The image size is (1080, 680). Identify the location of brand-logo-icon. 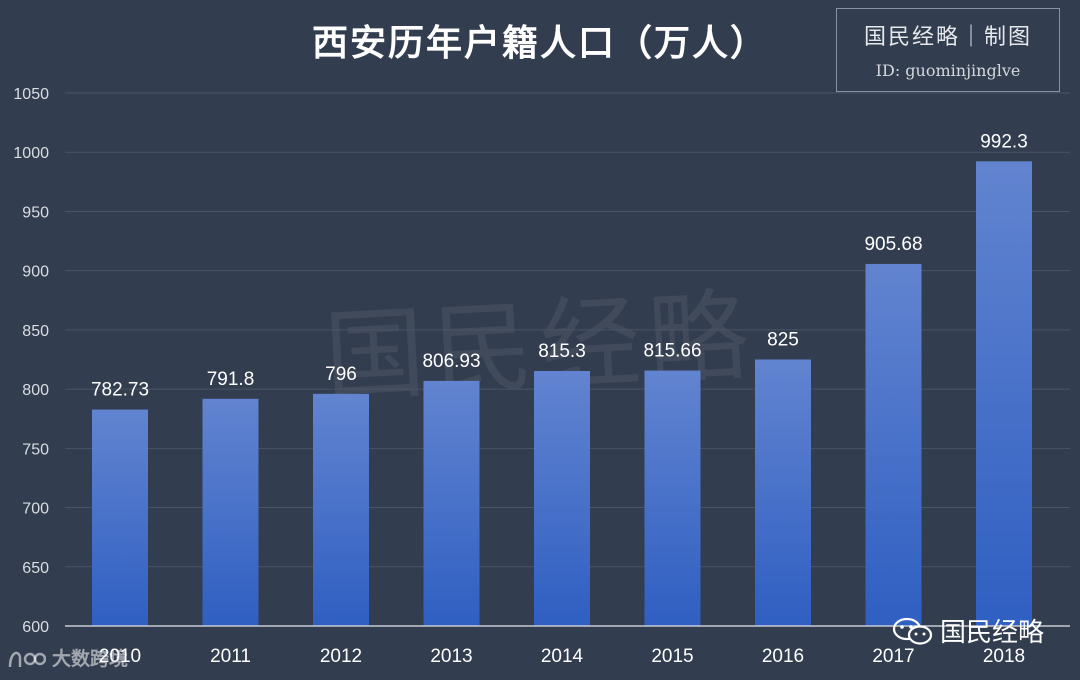
(27, 659).